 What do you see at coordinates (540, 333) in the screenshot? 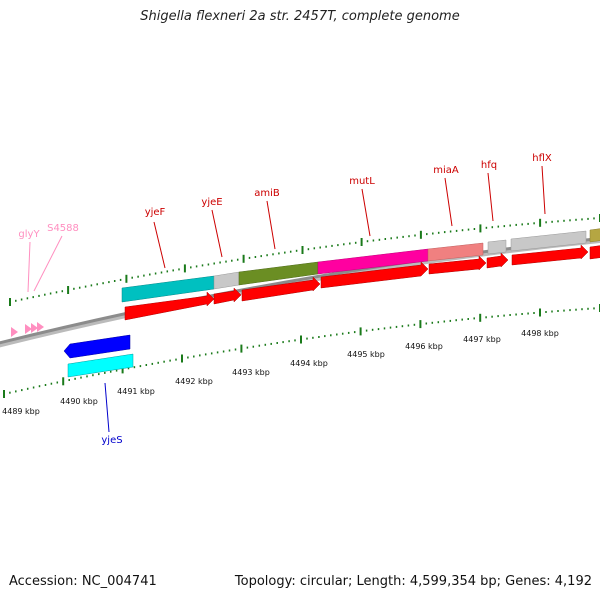
I see `kbp-label: 4498 kbp` at bounding box center [540, 333].